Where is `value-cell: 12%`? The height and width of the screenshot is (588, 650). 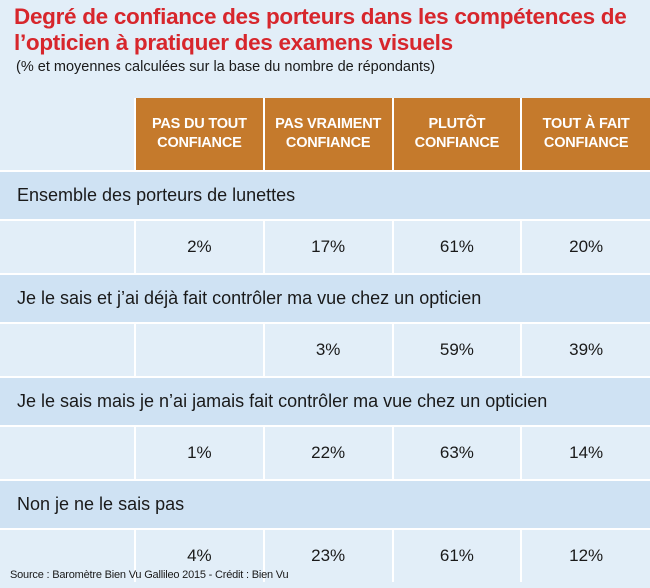
value-cell: 12% is located at coordinates (585, 555).